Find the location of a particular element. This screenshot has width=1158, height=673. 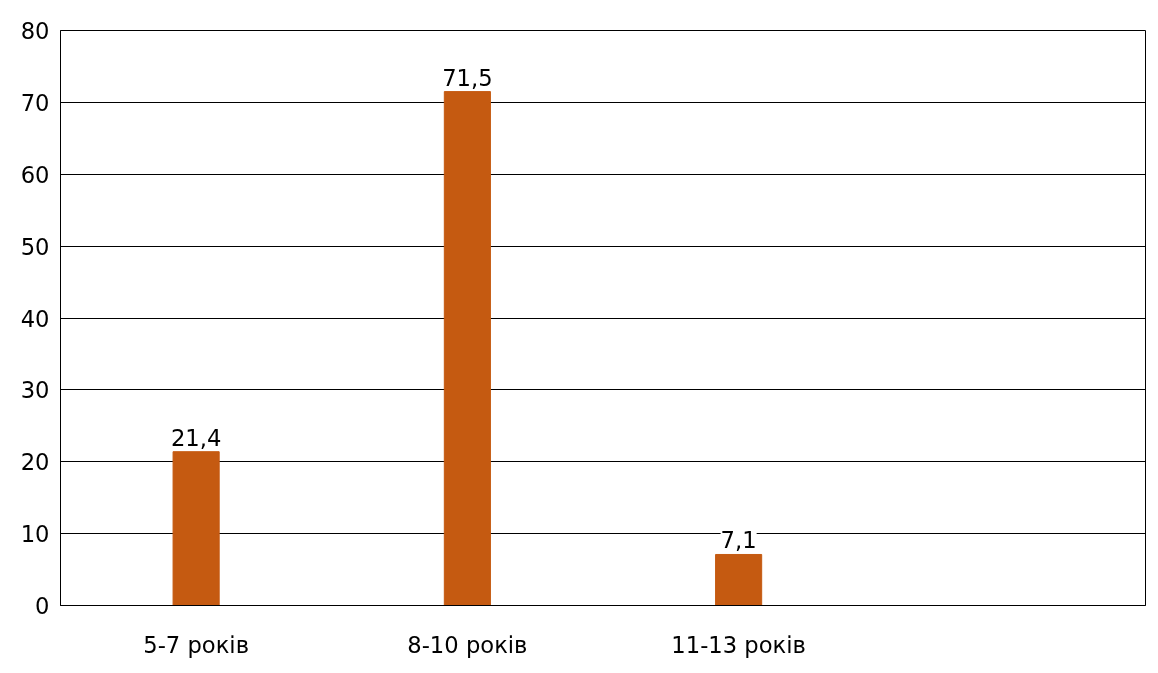

y-tick-label: 30 is located at coordinates (35, 390).